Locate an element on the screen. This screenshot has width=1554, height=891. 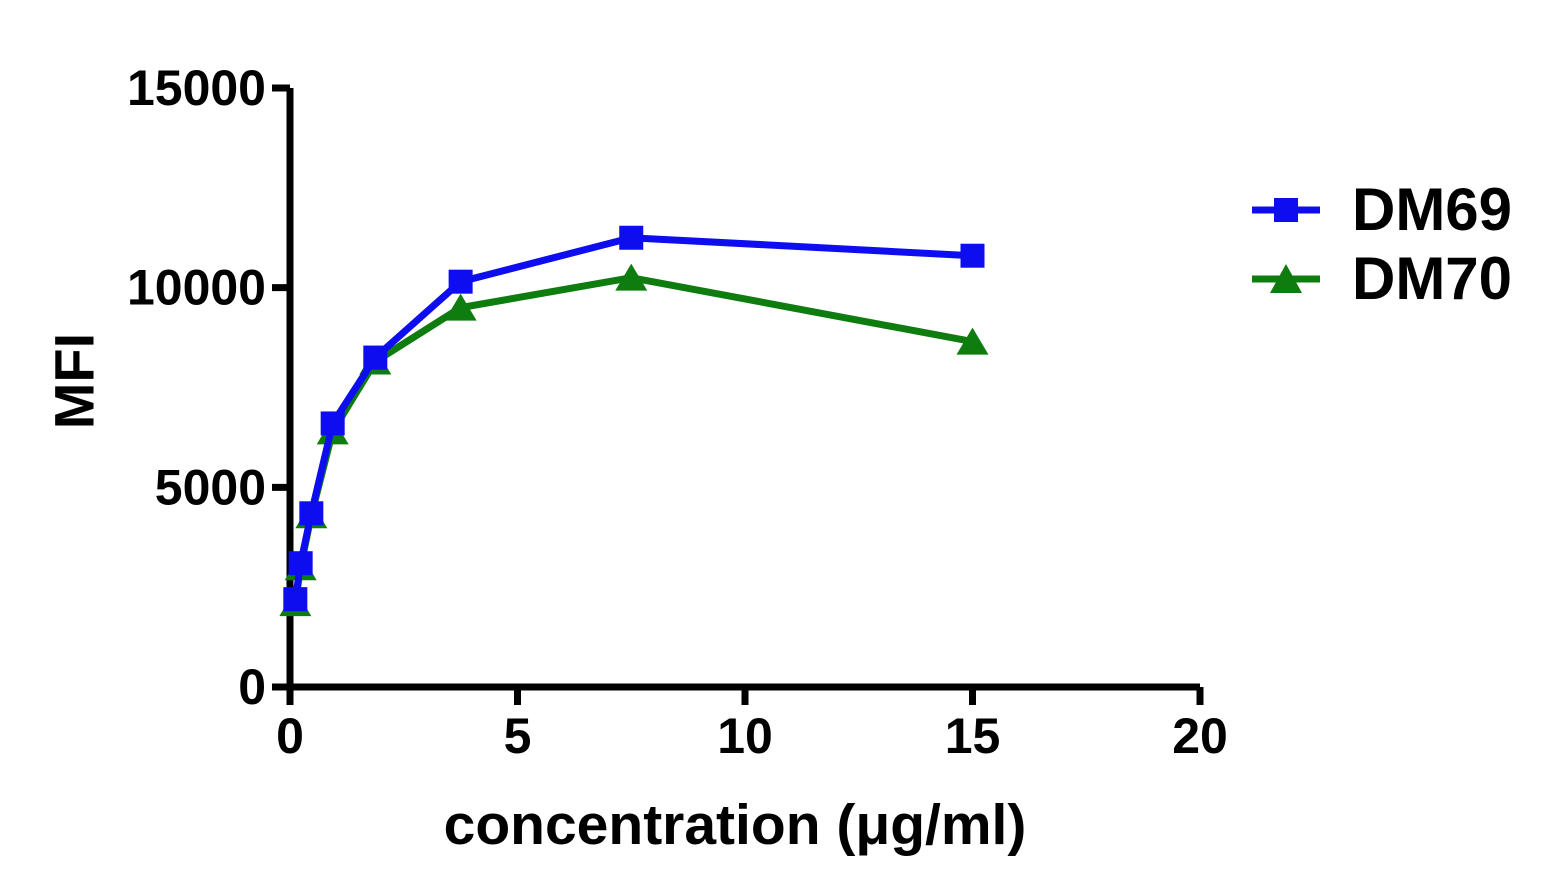
x-axis-title: concentration (μg/ml) is located at coordinates (735, 825).